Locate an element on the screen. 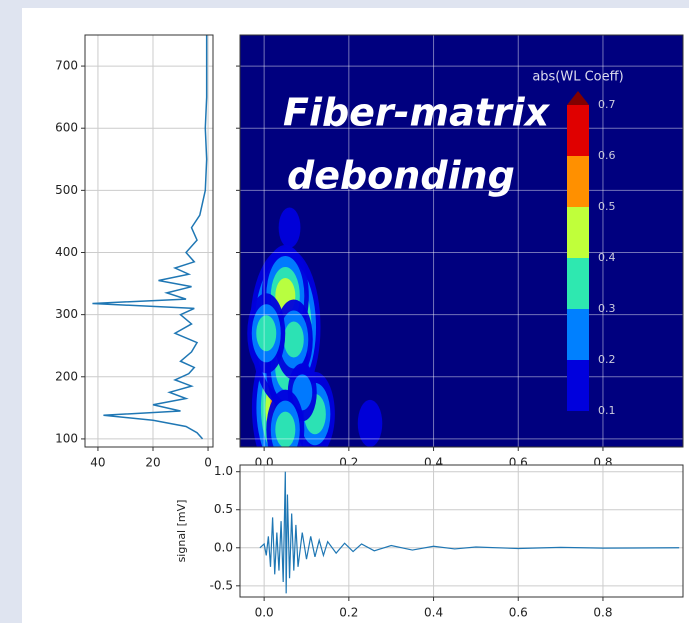 This screenshot has width=689, height=627. y-tick-label: 200 is located at coordinates (66, 376).